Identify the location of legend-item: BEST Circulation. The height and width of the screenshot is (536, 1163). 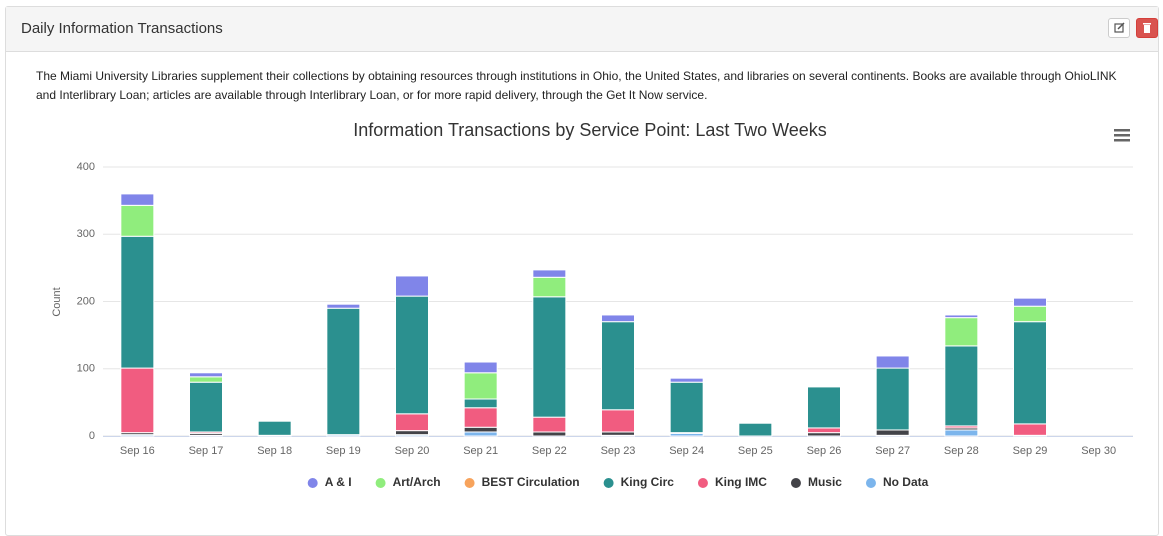
(522, 482).